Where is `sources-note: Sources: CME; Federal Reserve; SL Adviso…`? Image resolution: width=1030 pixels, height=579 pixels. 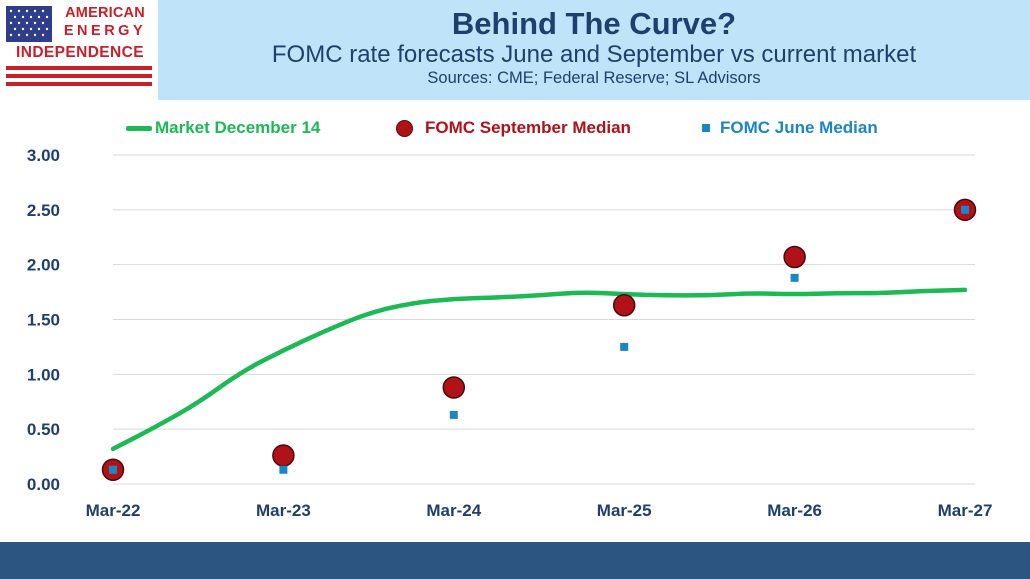 sources-note: Sources: CME; Federal Reserve; SL Adviso… is located at coordinates (594, 78).